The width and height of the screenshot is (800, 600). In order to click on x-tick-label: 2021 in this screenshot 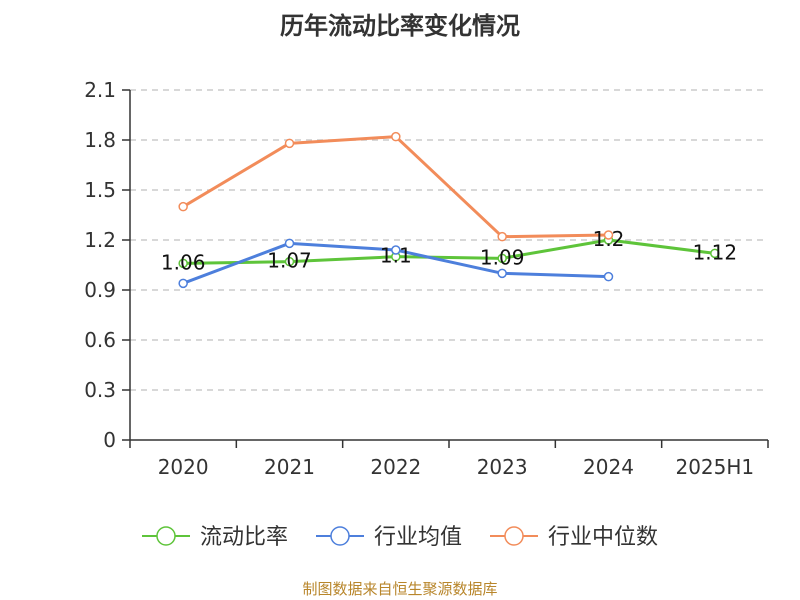, I will do `click(289, 467)`.